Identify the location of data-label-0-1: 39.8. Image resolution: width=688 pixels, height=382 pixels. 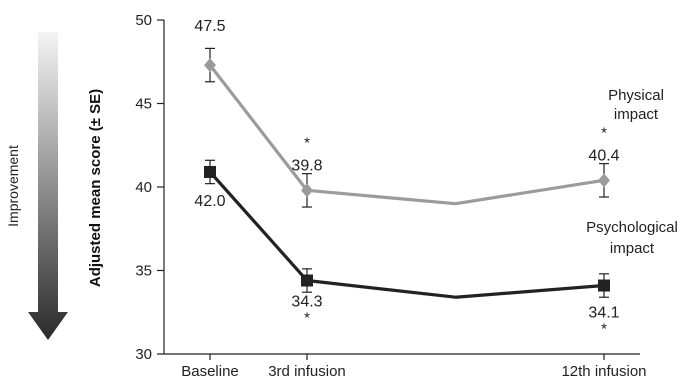
(306, 165).